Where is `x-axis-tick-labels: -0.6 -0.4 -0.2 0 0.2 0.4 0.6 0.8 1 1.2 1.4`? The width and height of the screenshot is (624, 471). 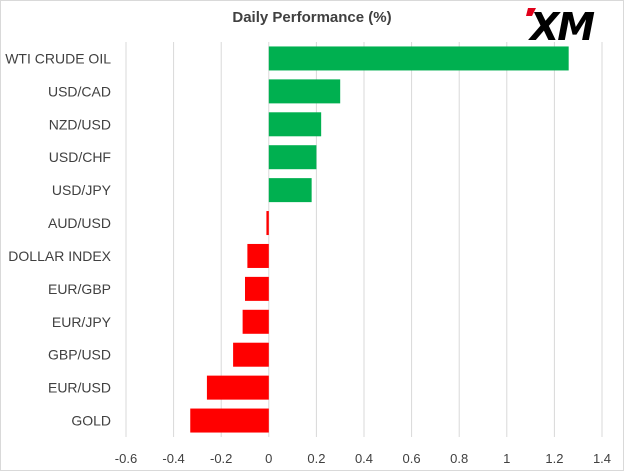 x-axis-tick-labels: -0.6 -0.4 -0.2 0 0.2 0.4 0.6 0.8 1 1.2 1.4 is located at coordinates (363, 458).